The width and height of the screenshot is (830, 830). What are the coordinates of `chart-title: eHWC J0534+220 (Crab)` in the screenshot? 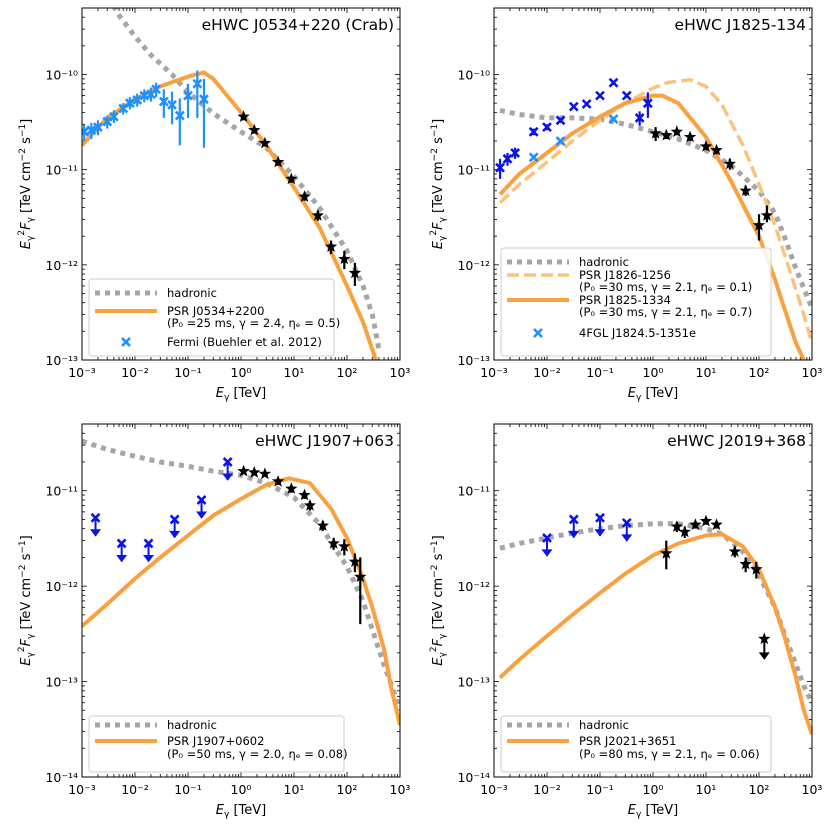 It's located at (298, 25).